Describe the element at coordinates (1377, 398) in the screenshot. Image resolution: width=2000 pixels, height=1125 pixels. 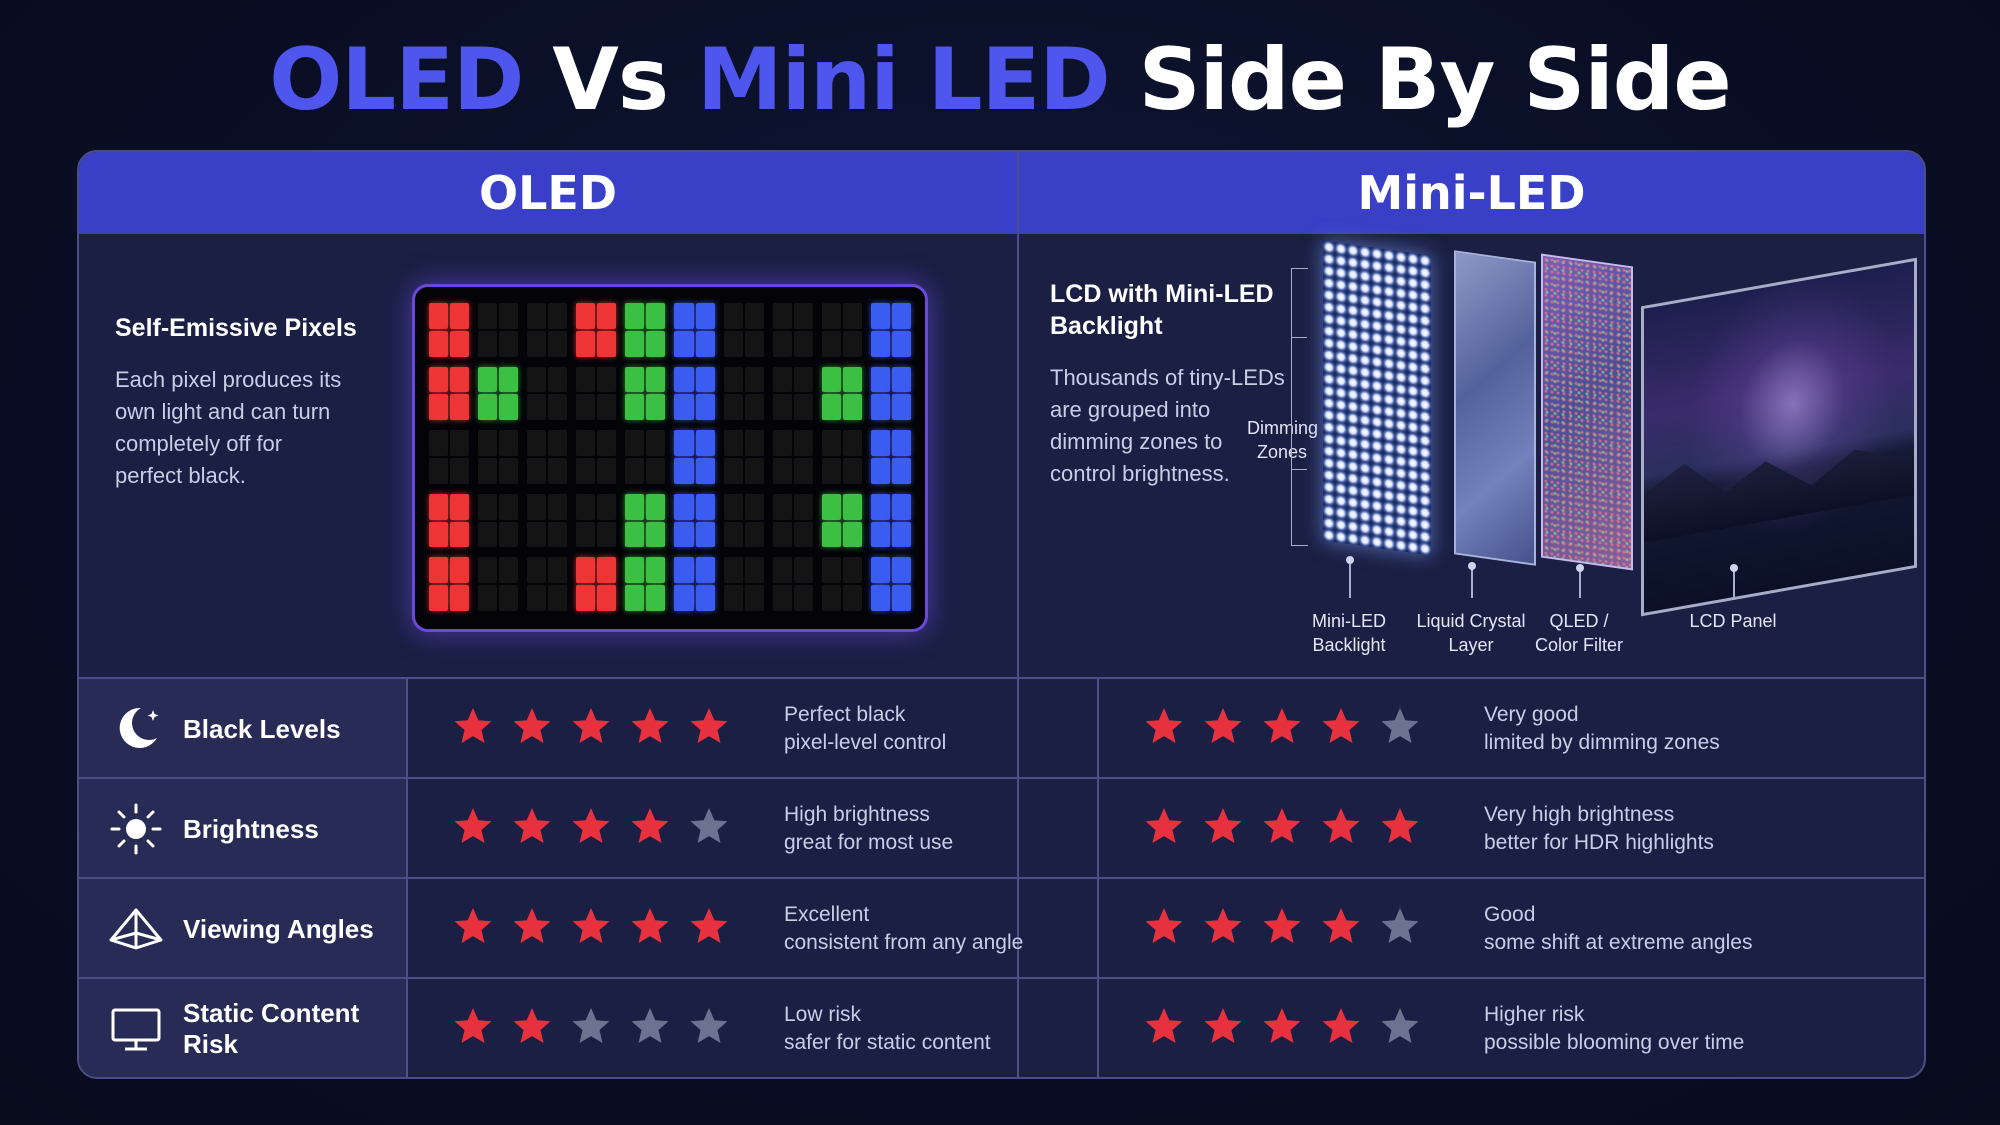
I see `mini-led-backlight-layer` at that location.